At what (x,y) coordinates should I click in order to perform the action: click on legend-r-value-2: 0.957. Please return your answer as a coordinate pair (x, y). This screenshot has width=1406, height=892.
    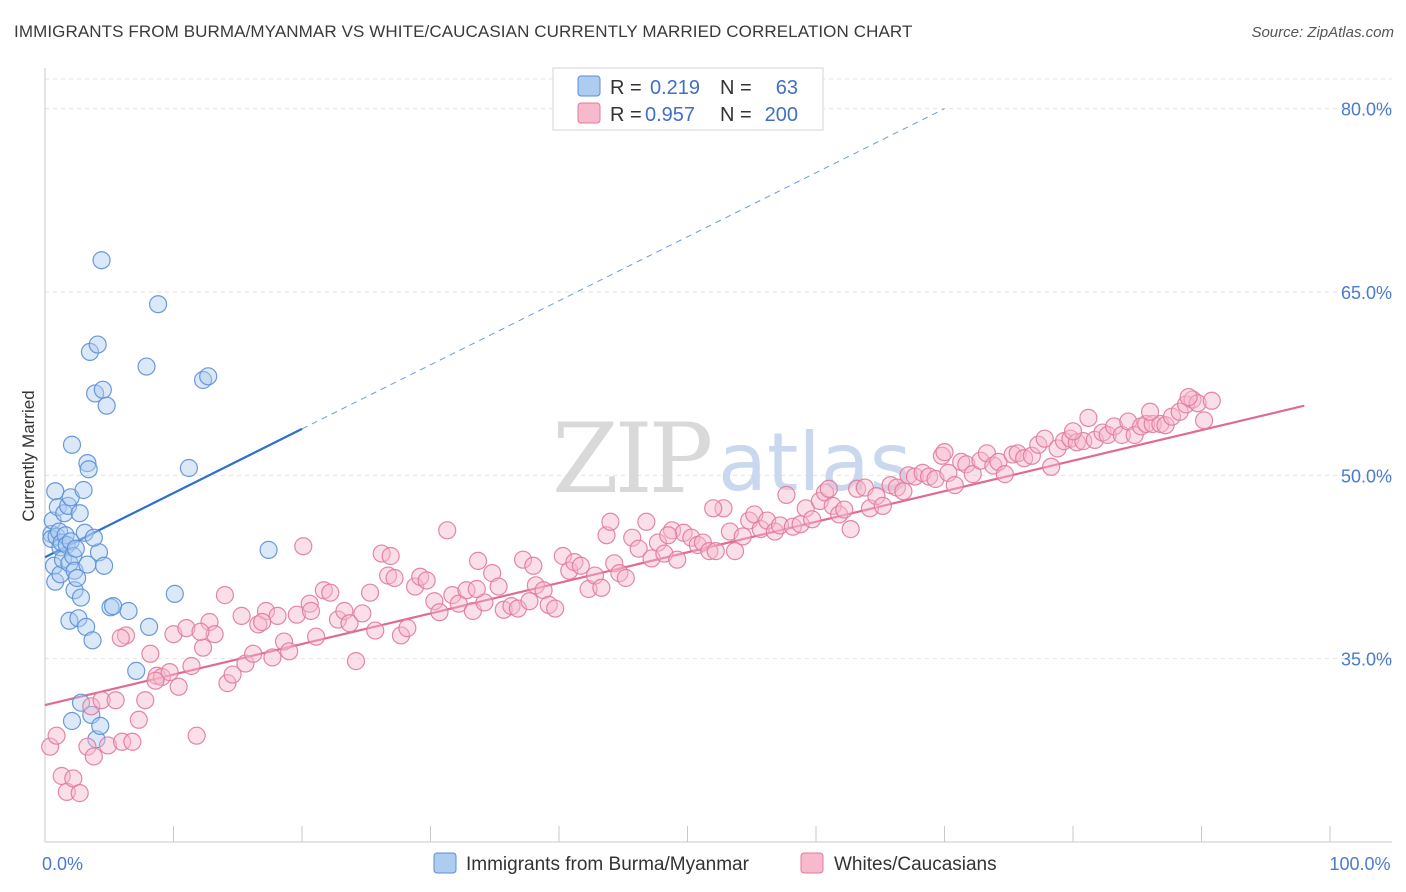
    Looking at the image, I should click on (670, 115).